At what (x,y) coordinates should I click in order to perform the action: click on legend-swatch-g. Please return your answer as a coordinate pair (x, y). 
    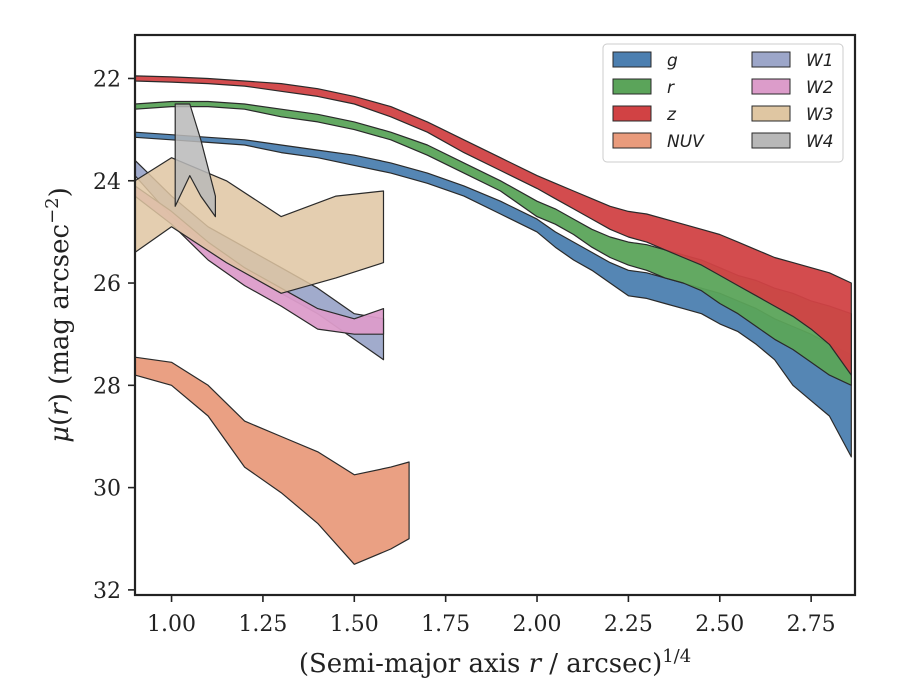
    Looking at the image, I should click on (632, 59).